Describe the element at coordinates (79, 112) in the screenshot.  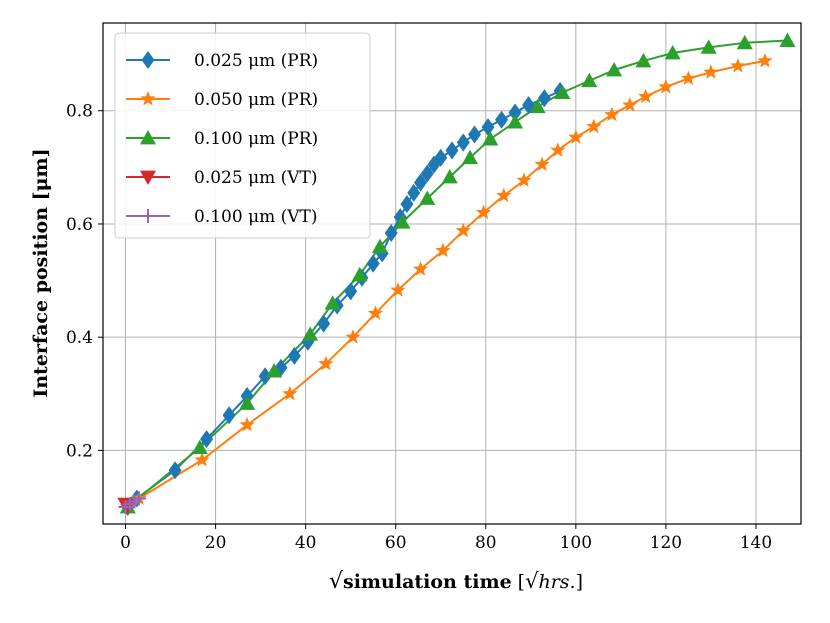
I see `y-tick-label: 0.8` at that location.